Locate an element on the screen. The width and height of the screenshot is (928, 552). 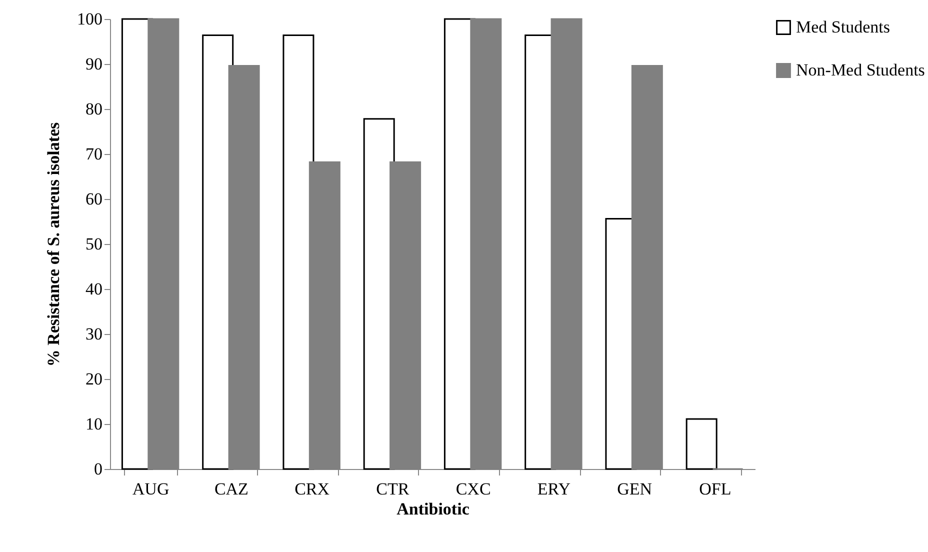
x-tick-label: CXC is located at coordinates (473, 489).